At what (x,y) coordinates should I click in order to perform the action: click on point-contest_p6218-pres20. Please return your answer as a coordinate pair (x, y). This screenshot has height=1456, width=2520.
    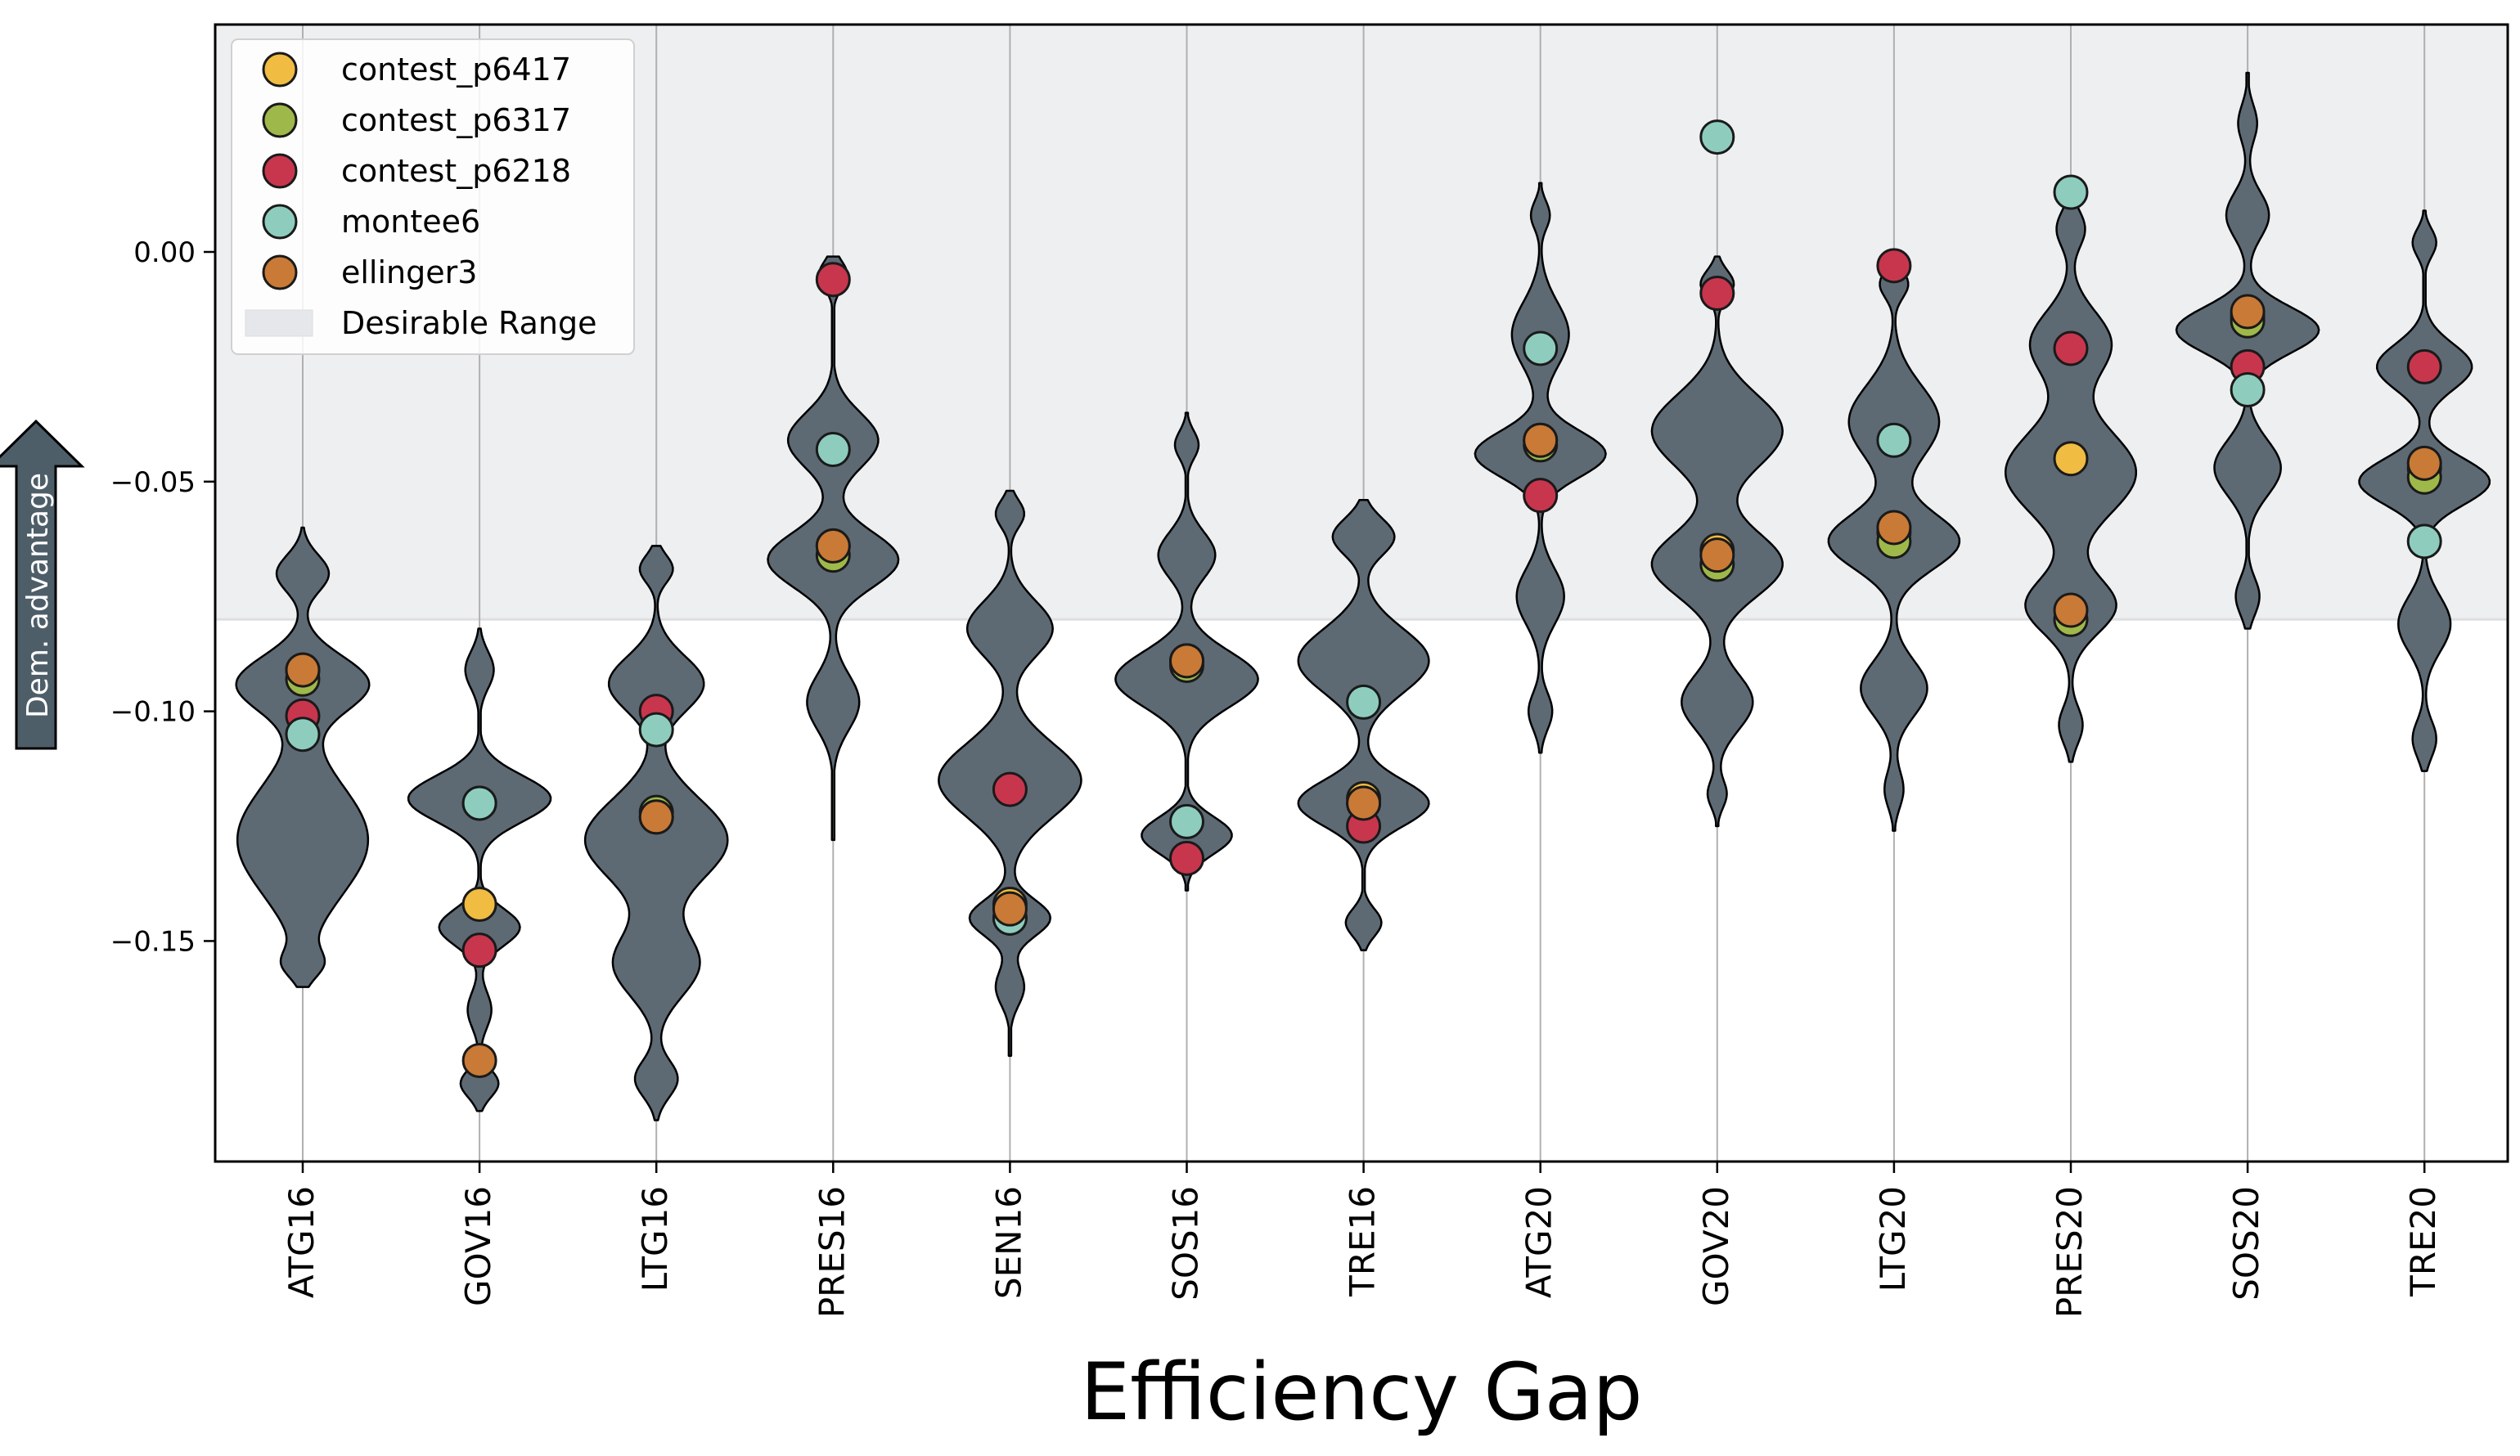
    Looking at the image, I should click on (2071, 348).